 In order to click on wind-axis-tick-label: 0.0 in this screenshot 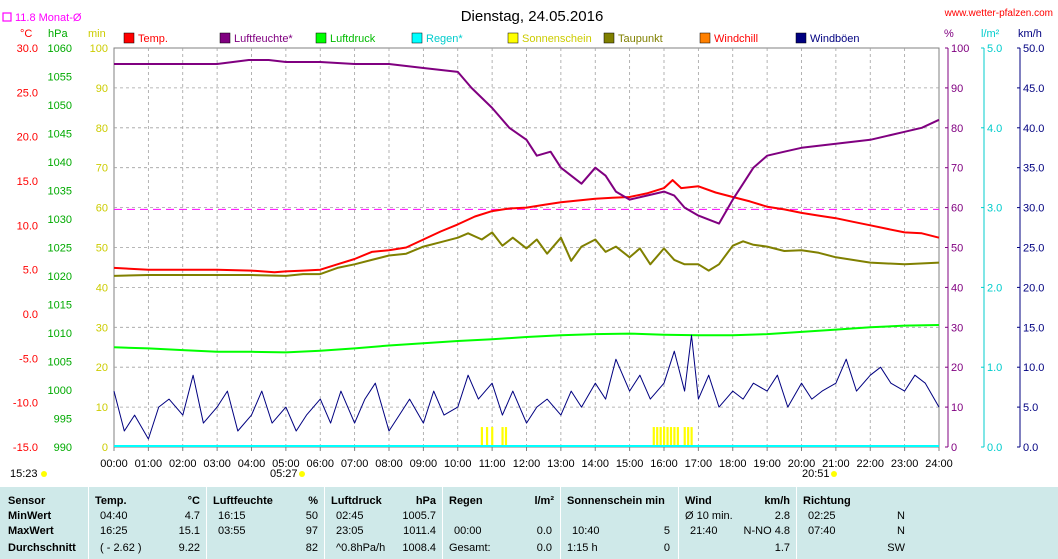, I will do `click(1030, 448)`.